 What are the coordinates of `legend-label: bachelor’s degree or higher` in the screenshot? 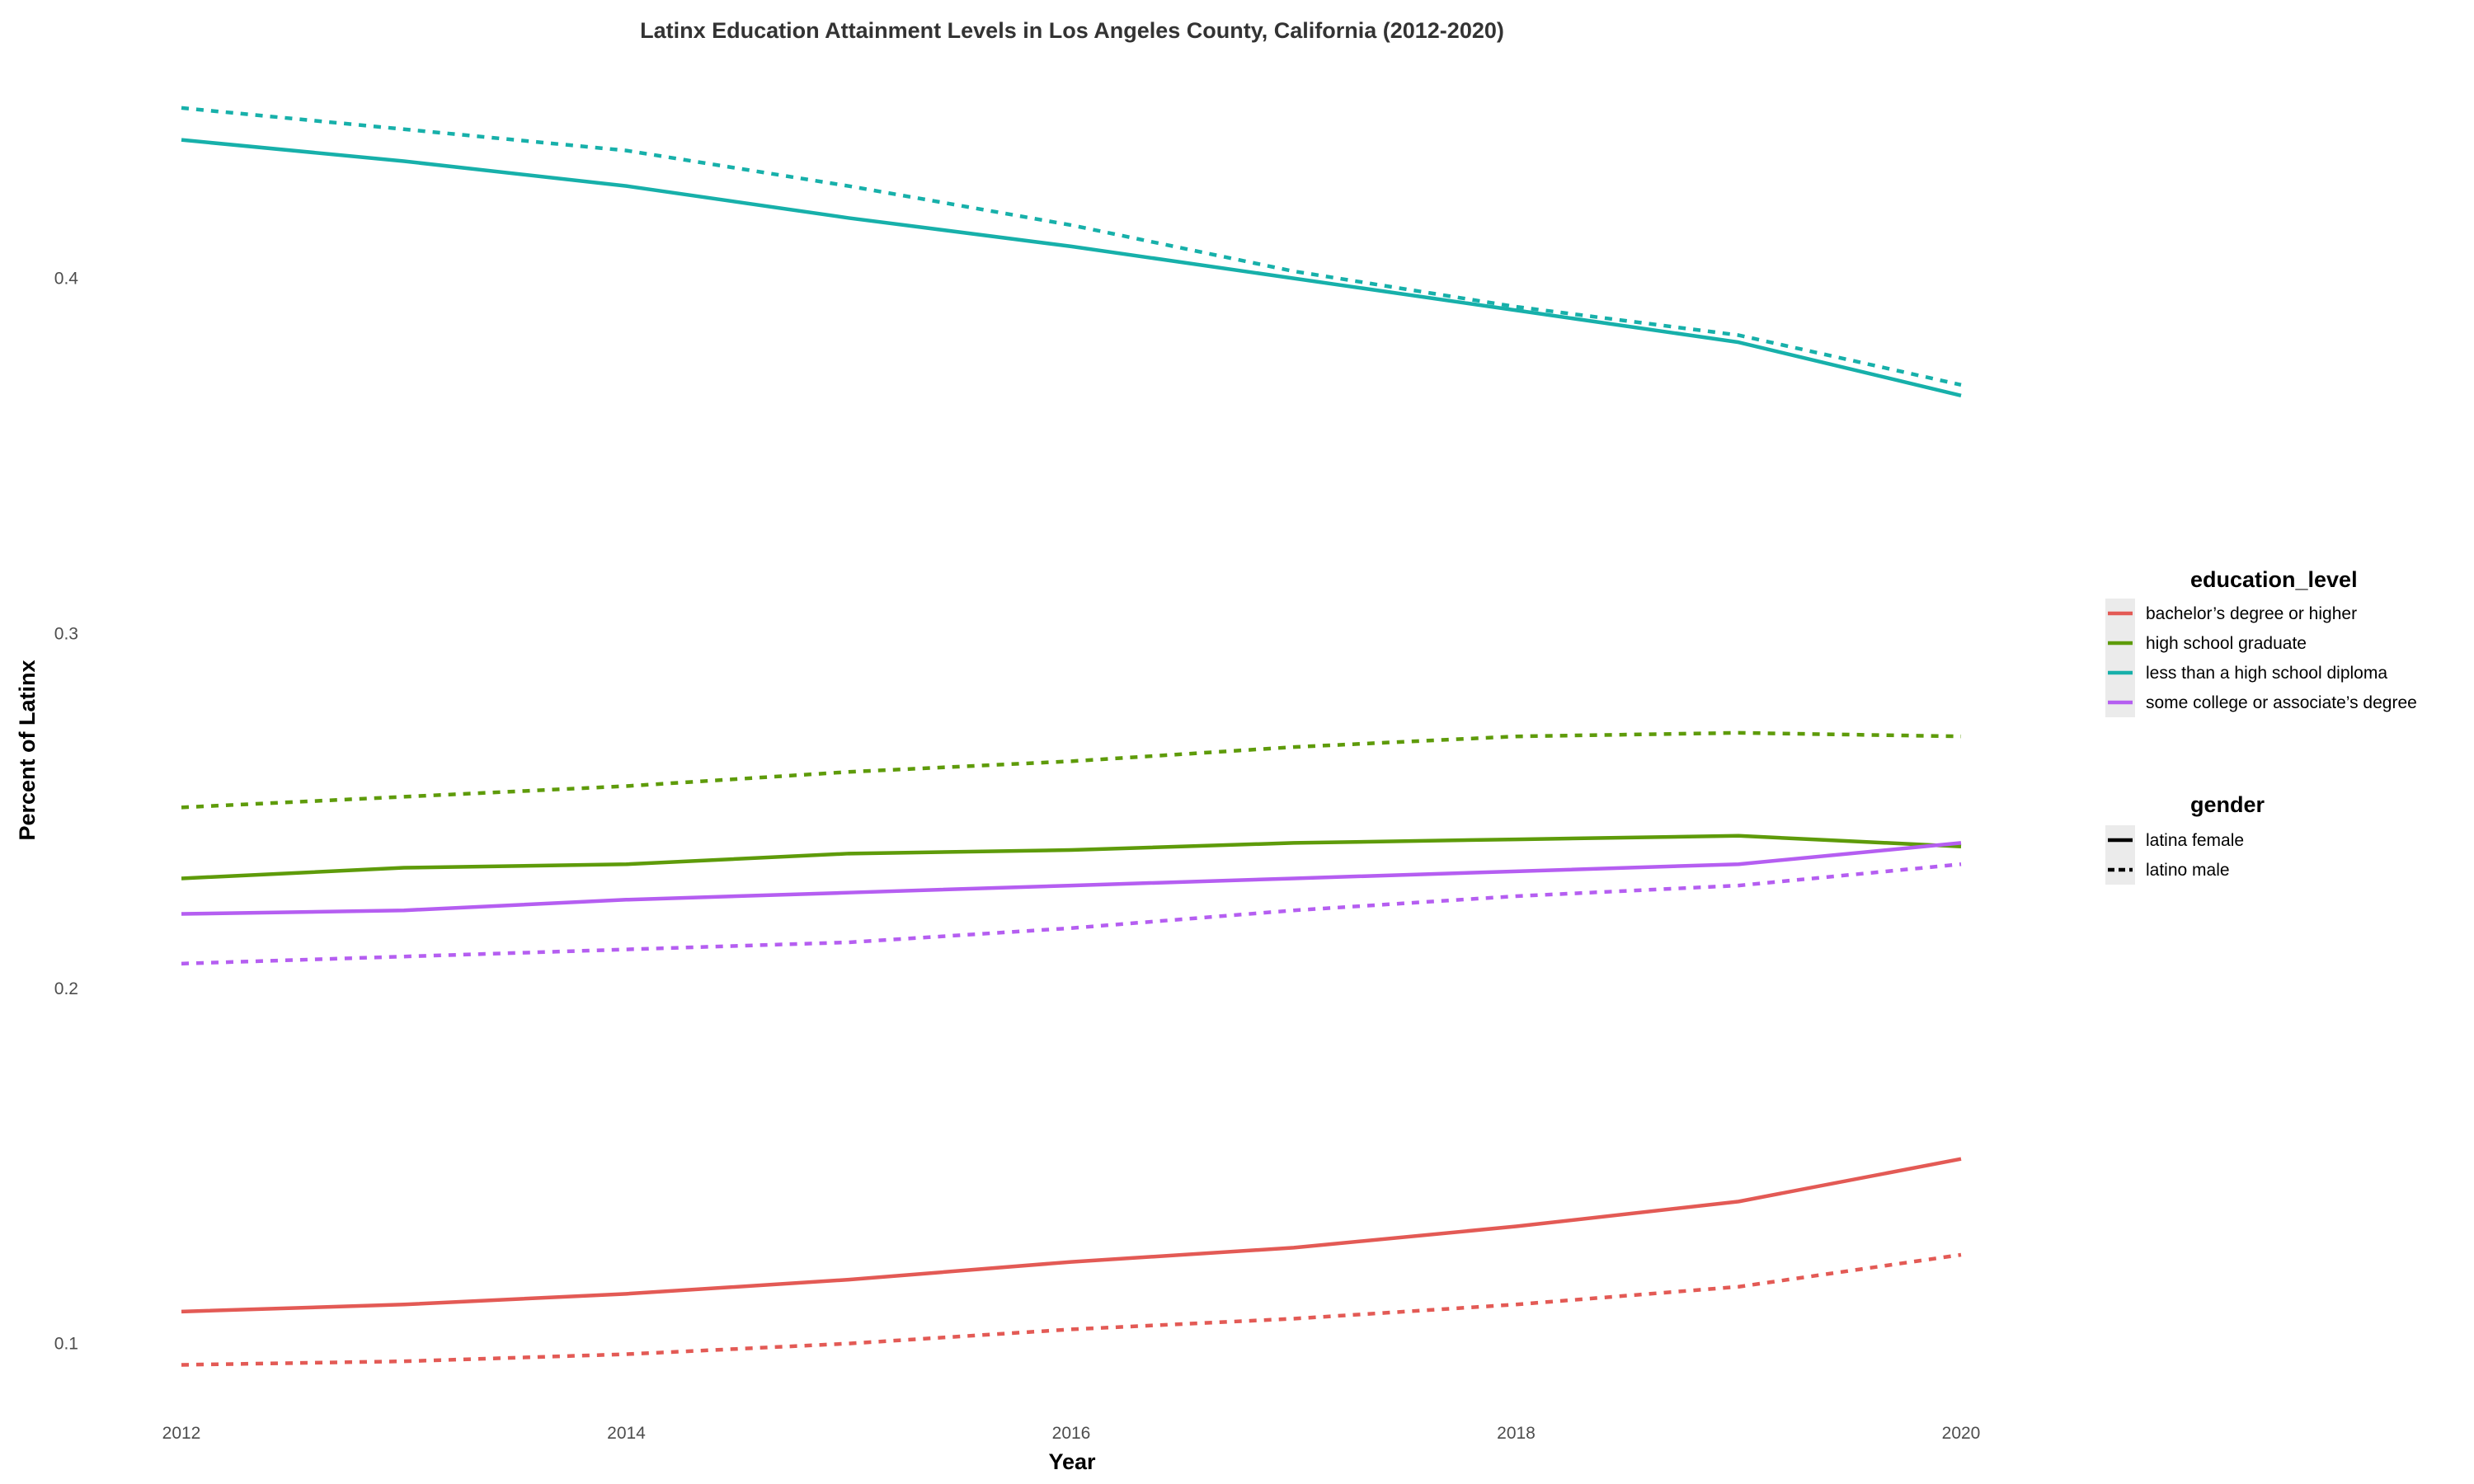 It's located at (2251, 613).